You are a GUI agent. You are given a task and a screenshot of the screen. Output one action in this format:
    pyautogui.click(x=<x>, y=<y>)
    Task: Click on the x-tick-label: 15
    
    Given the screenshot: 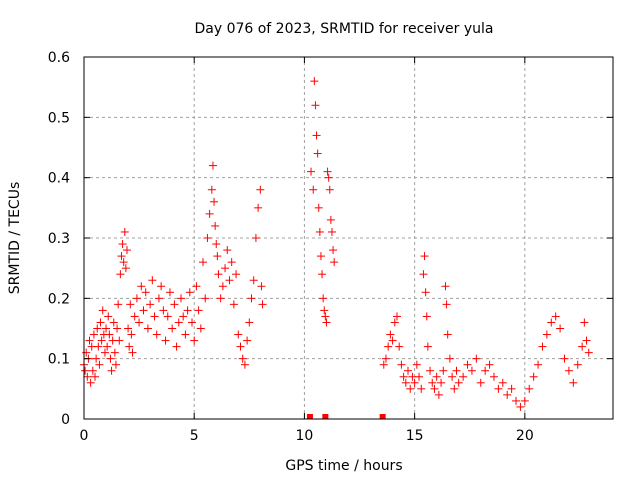 What is the action you would take?
    pyautogui.click(x=415, y=436)
    